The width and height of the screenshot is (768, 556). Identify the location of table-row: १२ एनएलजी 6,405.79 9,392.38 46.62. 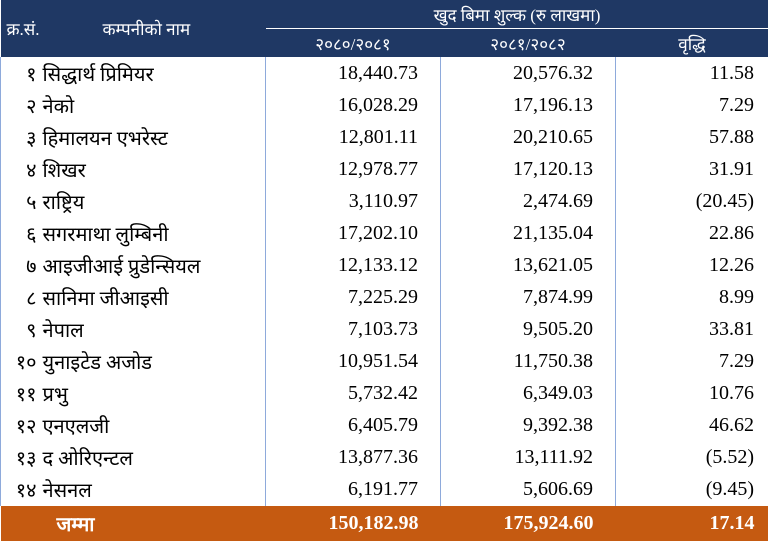
(384, 425).